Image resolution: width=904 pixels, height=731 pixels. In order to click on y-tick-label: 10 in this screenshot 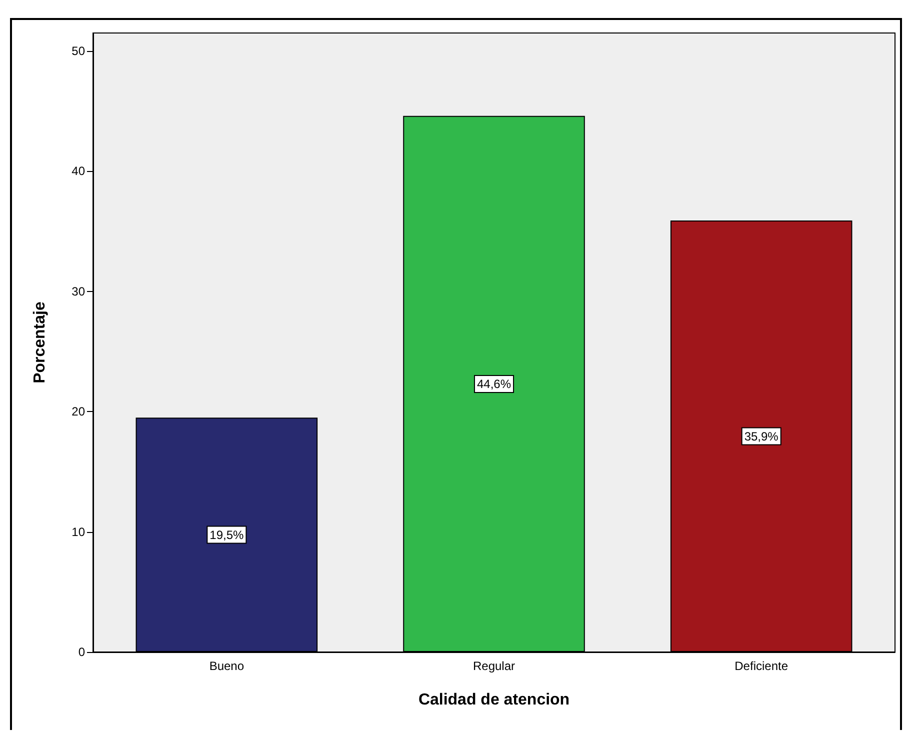, I will do `click(79, 531)`.